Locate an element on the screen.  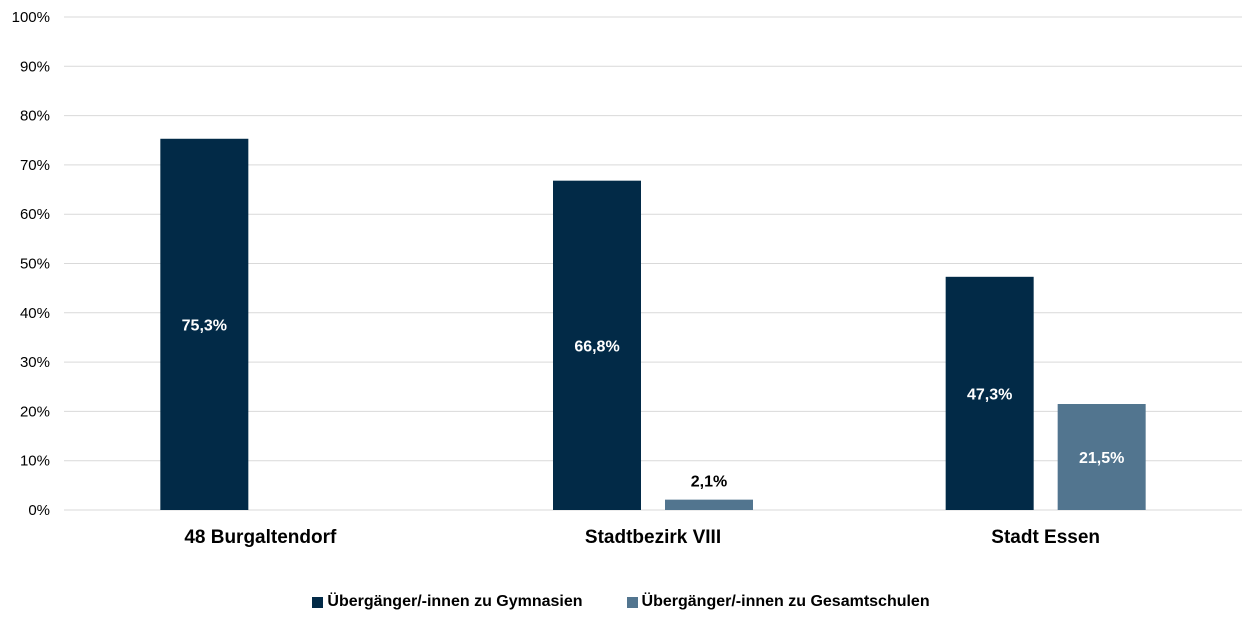
y-tick-label: 30% is located at coordinates (35, 362).